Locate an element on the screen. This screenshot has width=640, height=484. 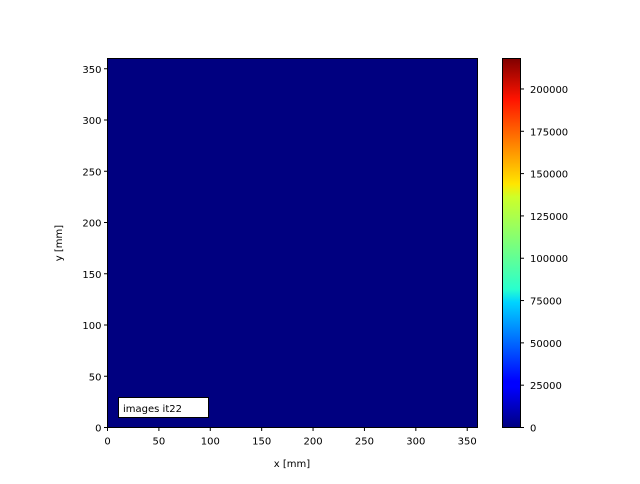
colorbar-tick-label: 0 is located at coordinates (533, 429).